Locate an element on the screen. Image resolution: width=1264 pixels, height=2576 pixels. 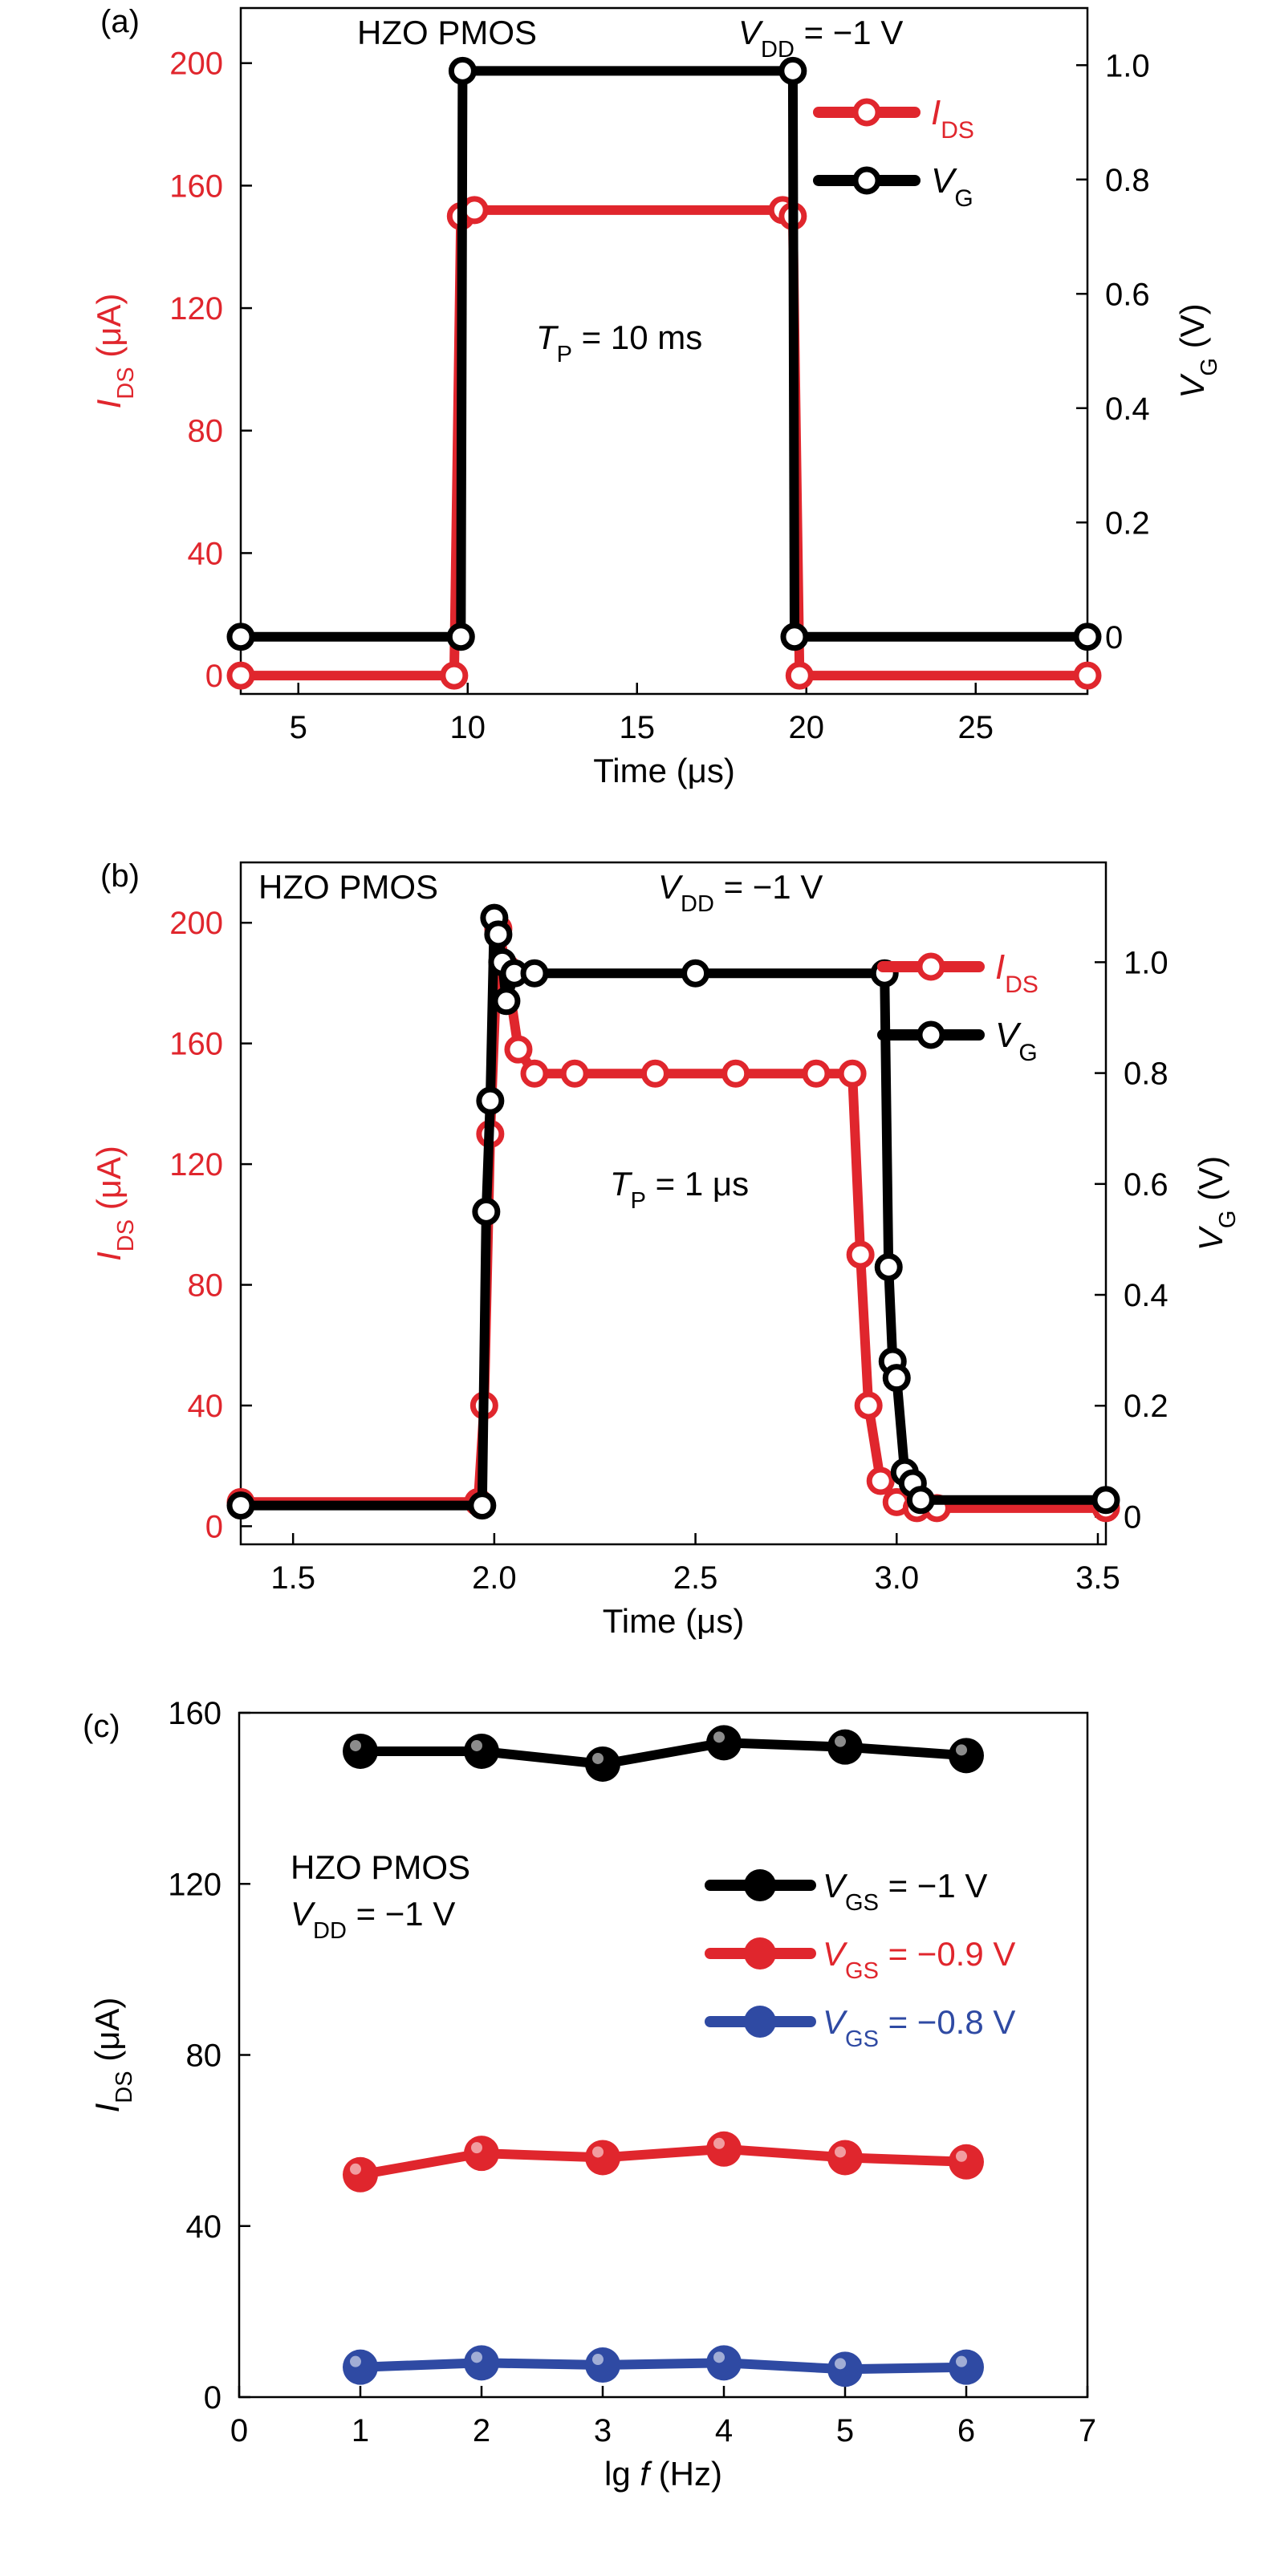
x-tick-label: 4 is located at coordinates (724, 2430).